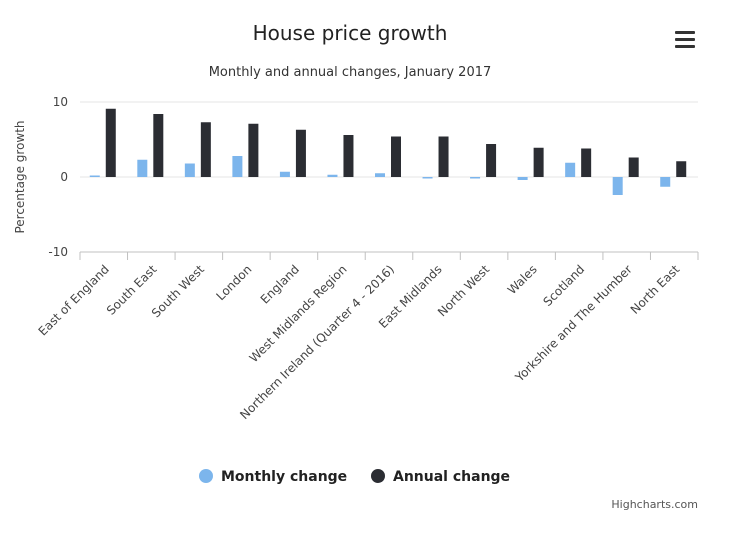 The height and width of the screenshot is (546, 748). Describe the element at coordinates (64, 177) in the screenshot. I see `y-tick-label: 0` at that location.